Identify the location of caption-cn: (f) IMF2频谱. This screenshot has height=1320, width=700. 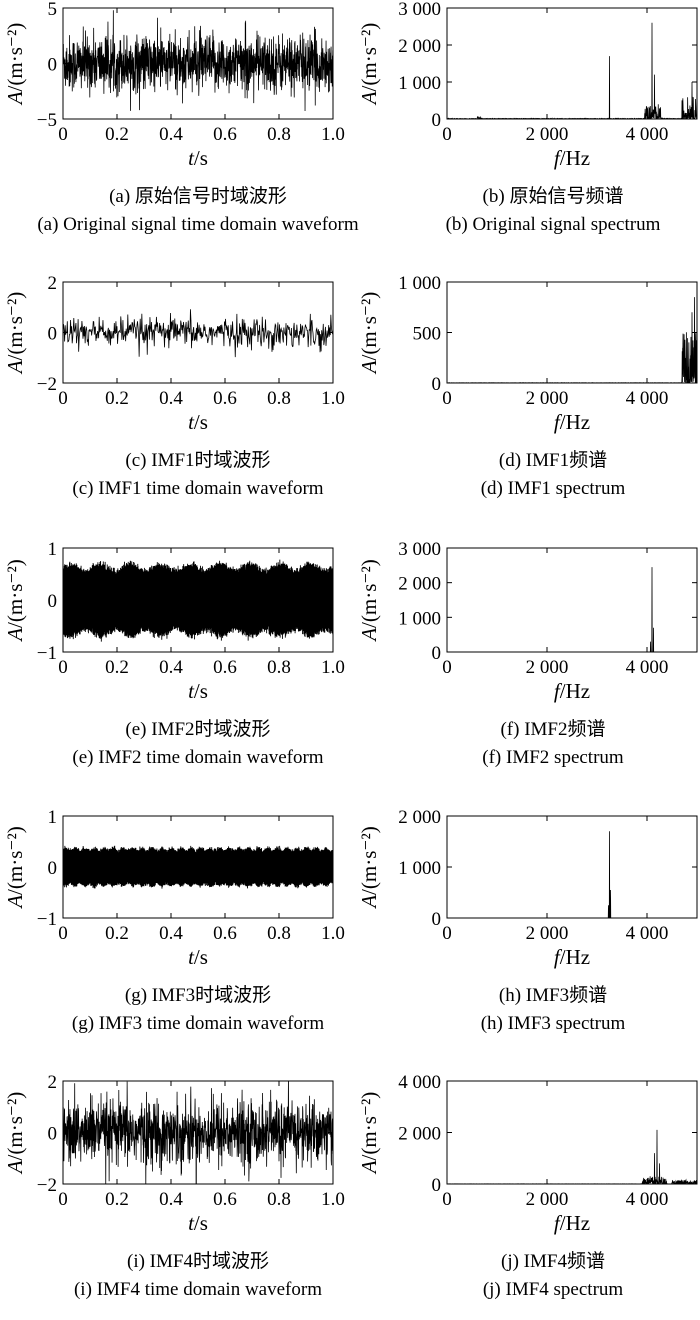
(552, 729).